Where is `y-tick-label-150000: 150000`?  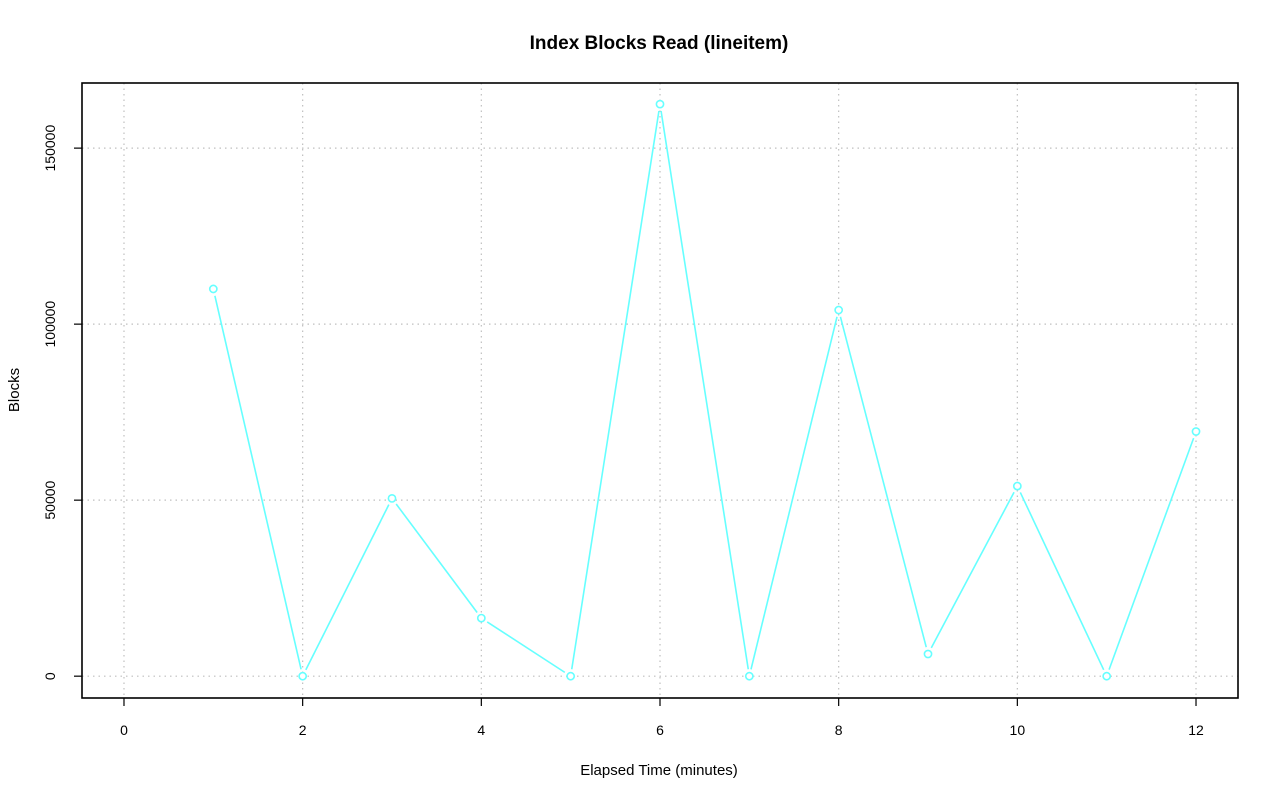 y-tick-label-150000: 150000 is located at coordinates (50, 148).